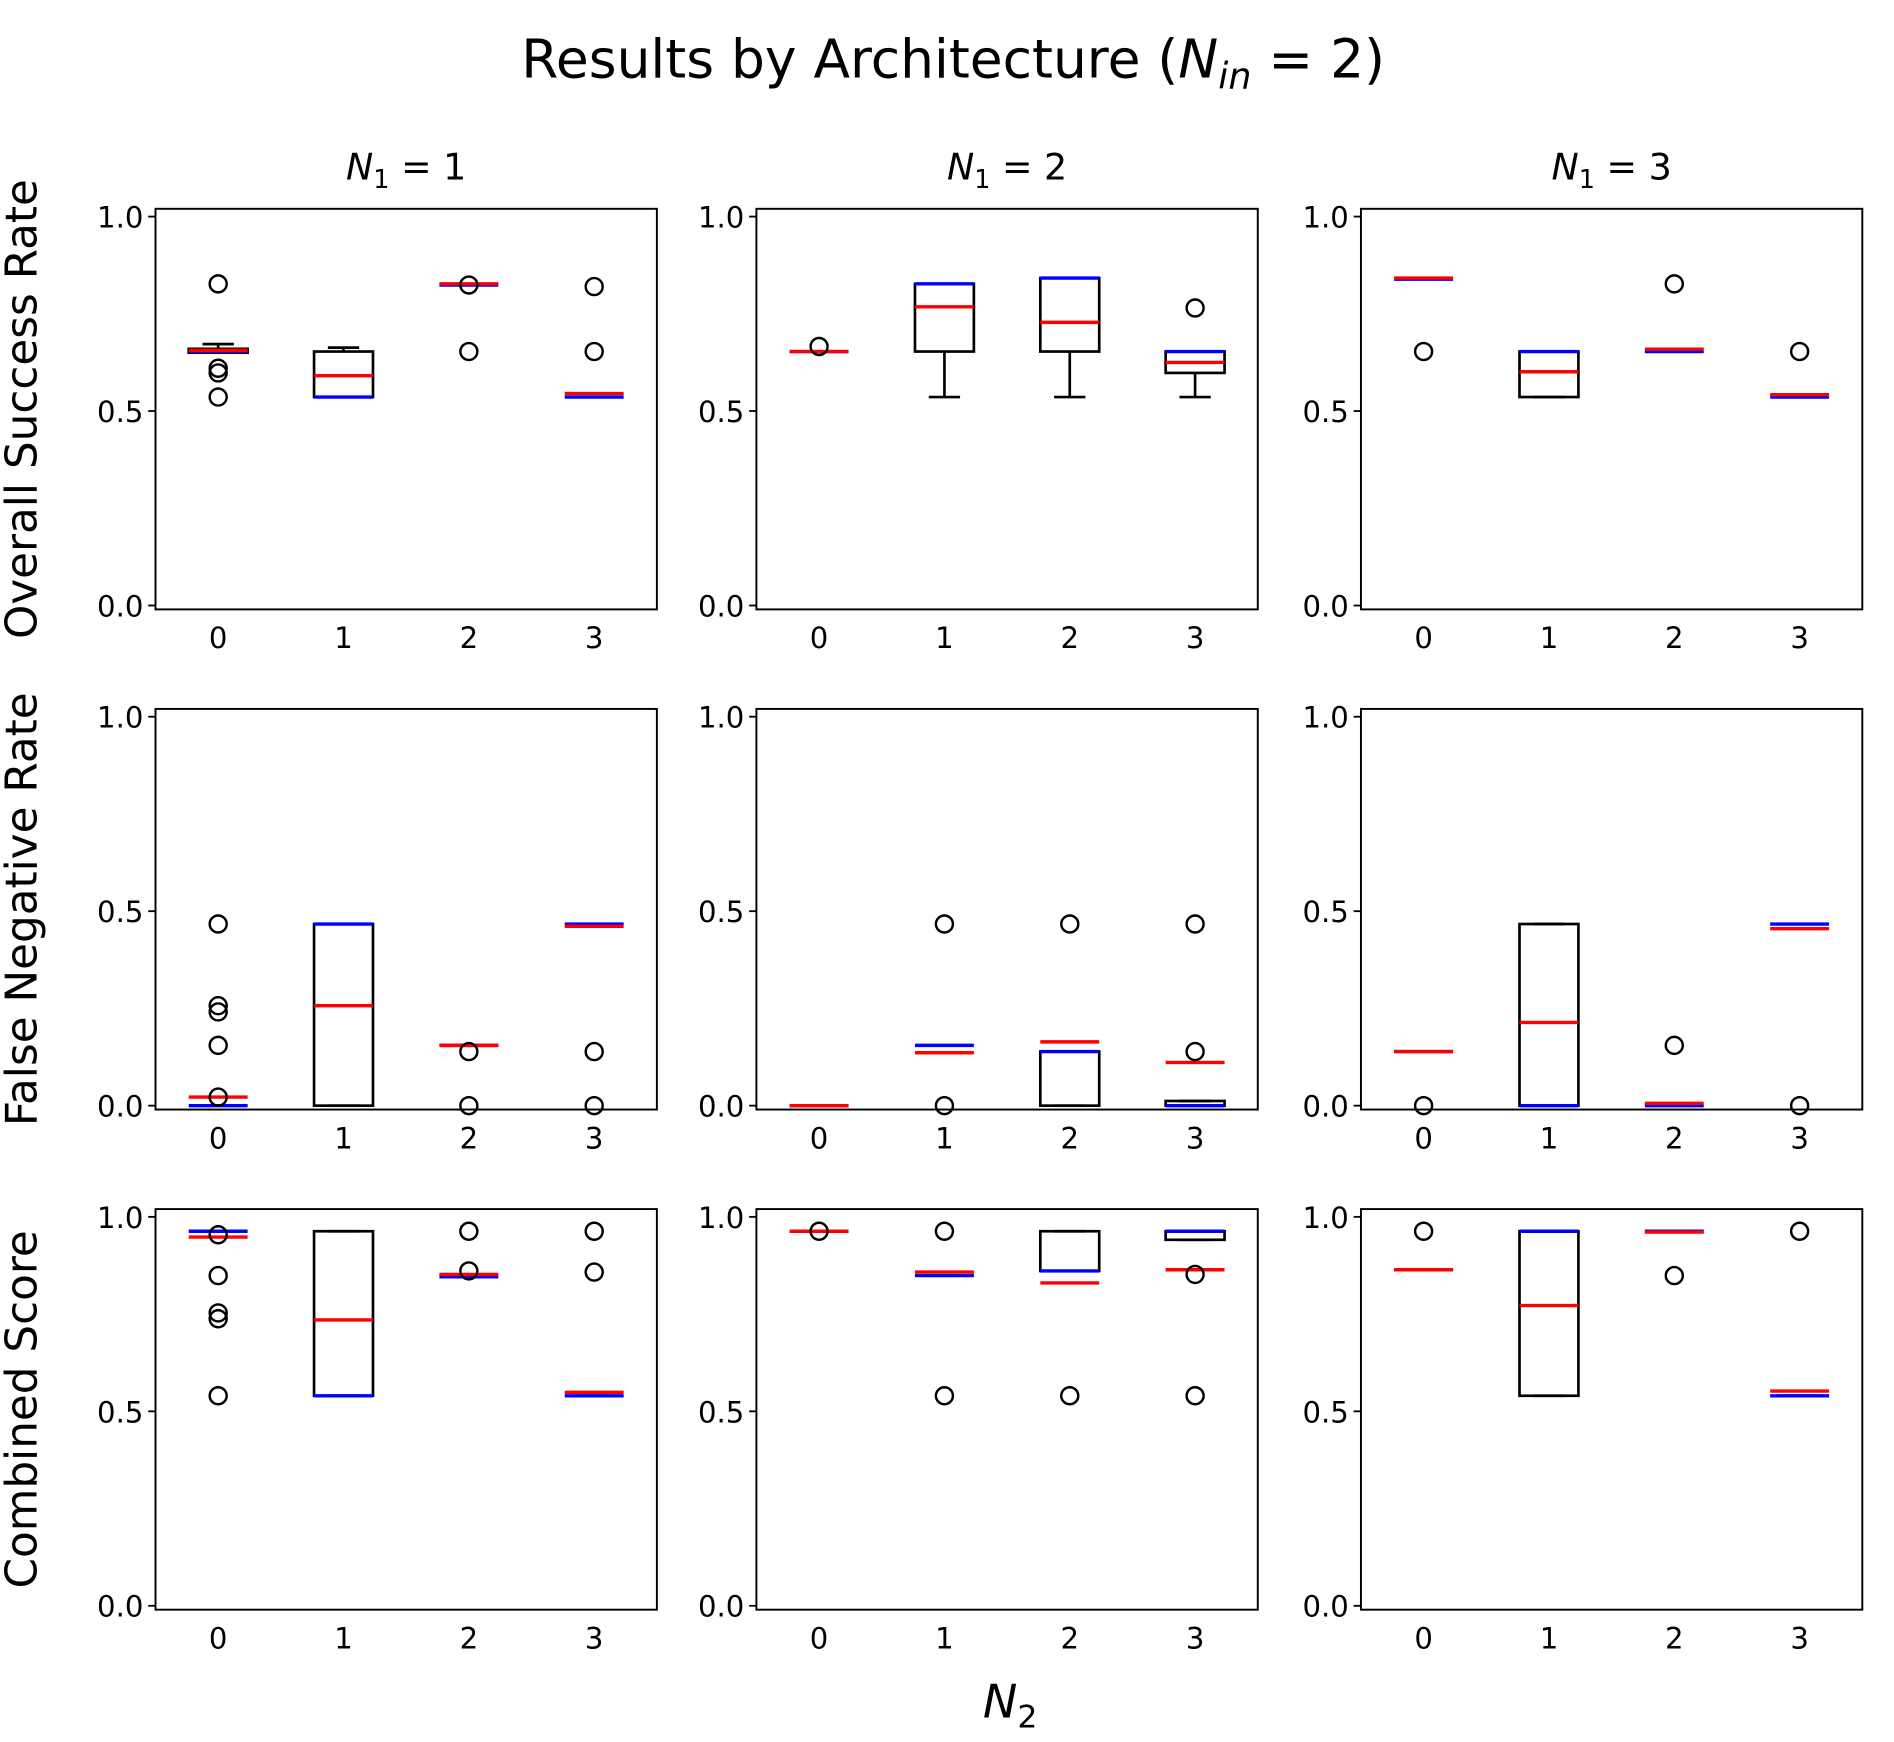 The image size is (1894, 1742). What do you see at coordinates (24, 409) in the screenshot?
I see `y-axis-label: Overall Success Rate` at bounding box center [24, 409].